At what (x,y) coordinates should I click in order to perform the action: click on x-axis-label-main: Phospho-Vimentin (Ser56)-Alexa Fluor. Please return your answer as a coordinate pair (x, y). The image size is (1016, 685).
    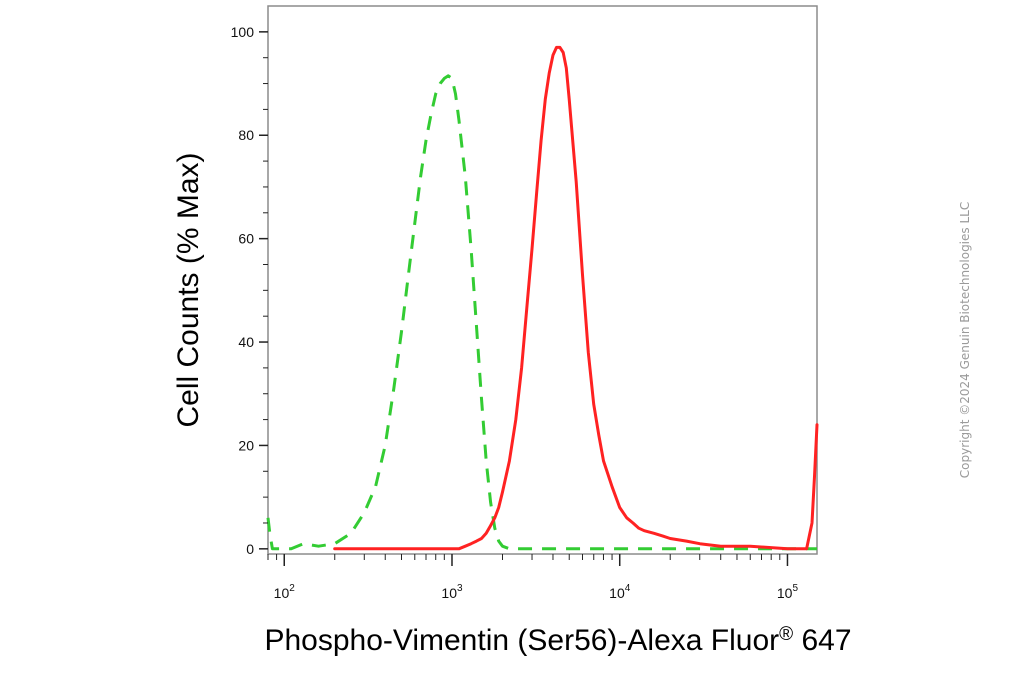
    Looking at the image, I should click on (521, 640).